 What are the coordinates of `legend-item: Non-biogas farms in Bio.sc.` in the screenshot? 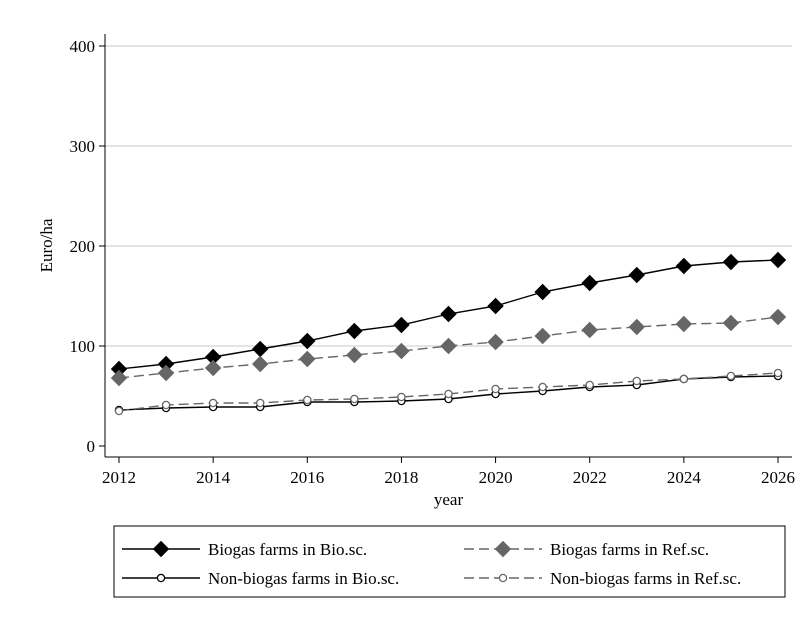 It's located at (260, 578).